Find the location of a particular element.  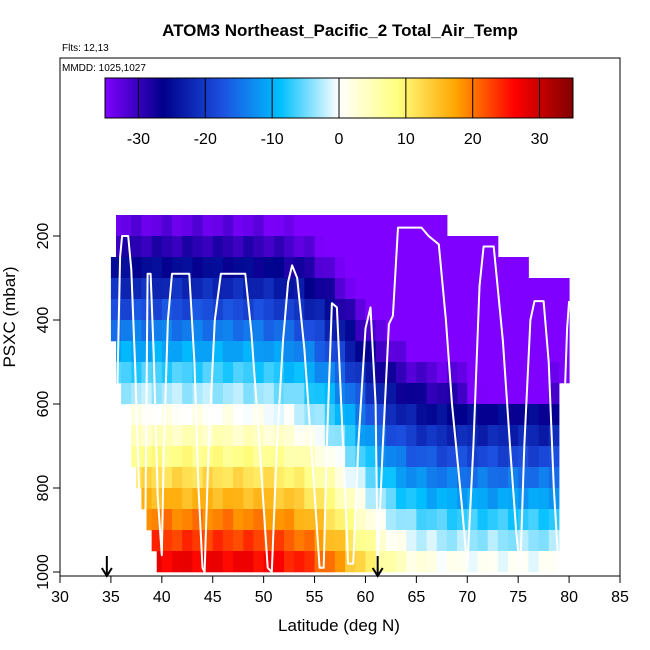

down-arrow-marker is located at coordinates (106, 567).